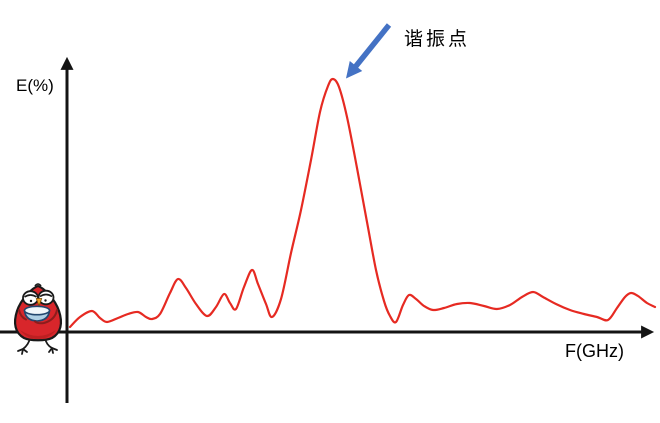  I want to click on bird-mascot-sticker, so click(38, 319).